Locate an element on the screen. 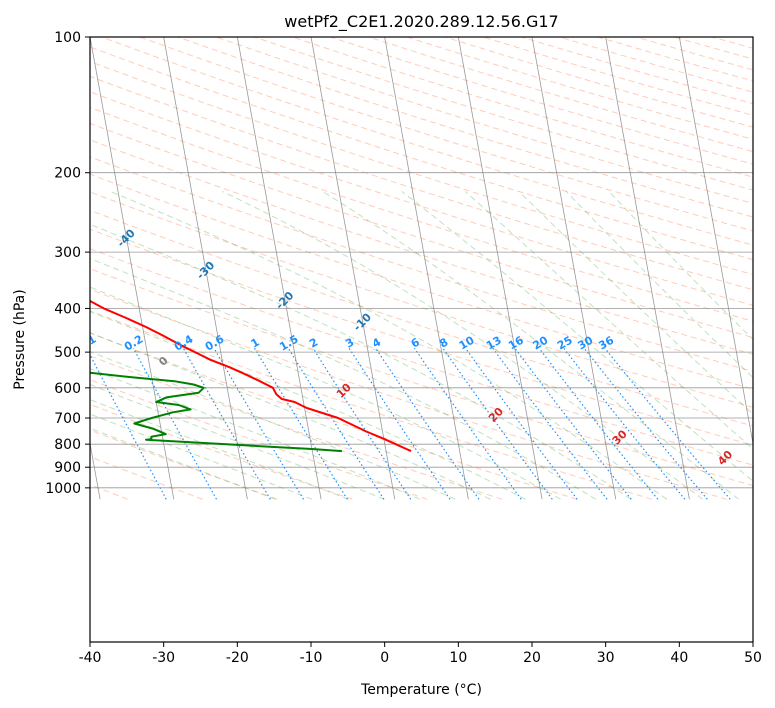 The image size is (775, 708). dry-adiabat-line is located at coordinates (334, 416).